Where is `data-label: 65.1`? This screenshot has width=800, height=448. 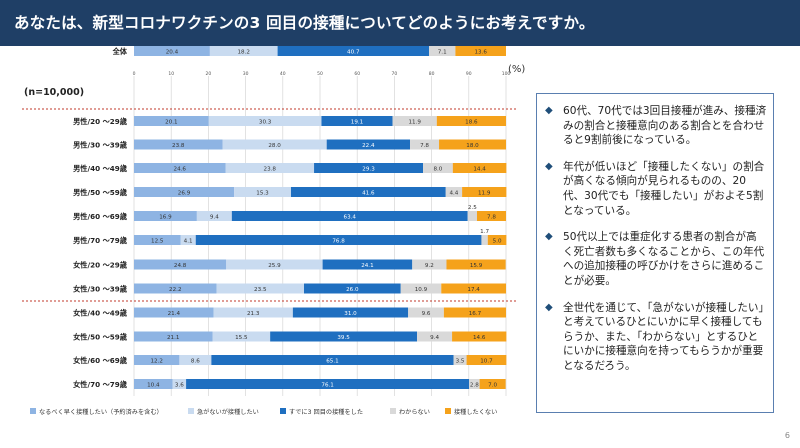
data-label: 65.1 is located at coordinates (332, 362).